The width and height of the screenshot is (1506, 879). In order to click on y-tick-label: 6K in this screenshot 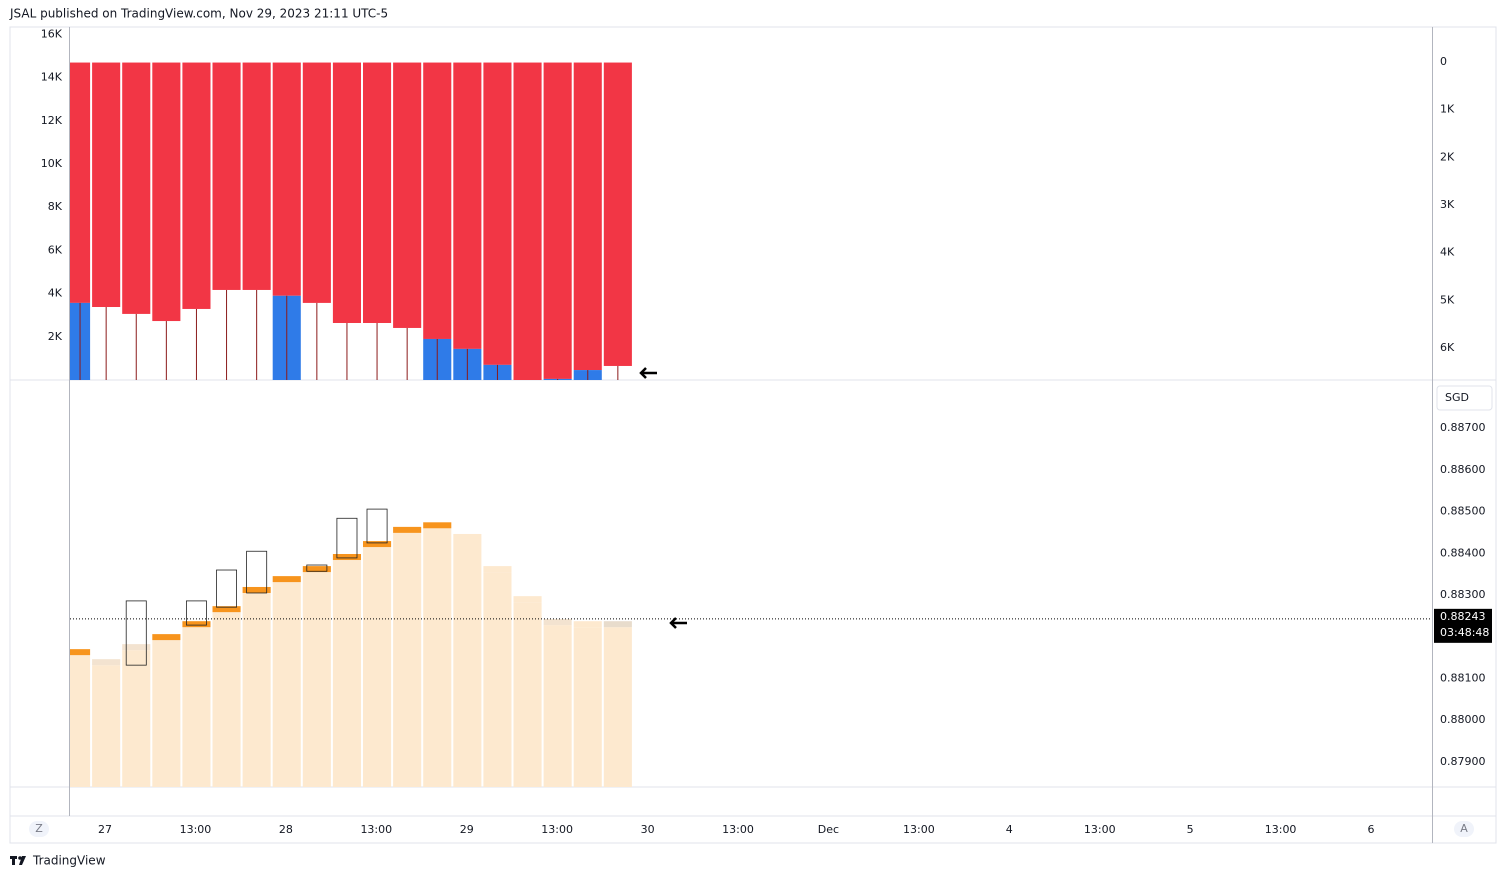, I will do `click(55, 249)`.